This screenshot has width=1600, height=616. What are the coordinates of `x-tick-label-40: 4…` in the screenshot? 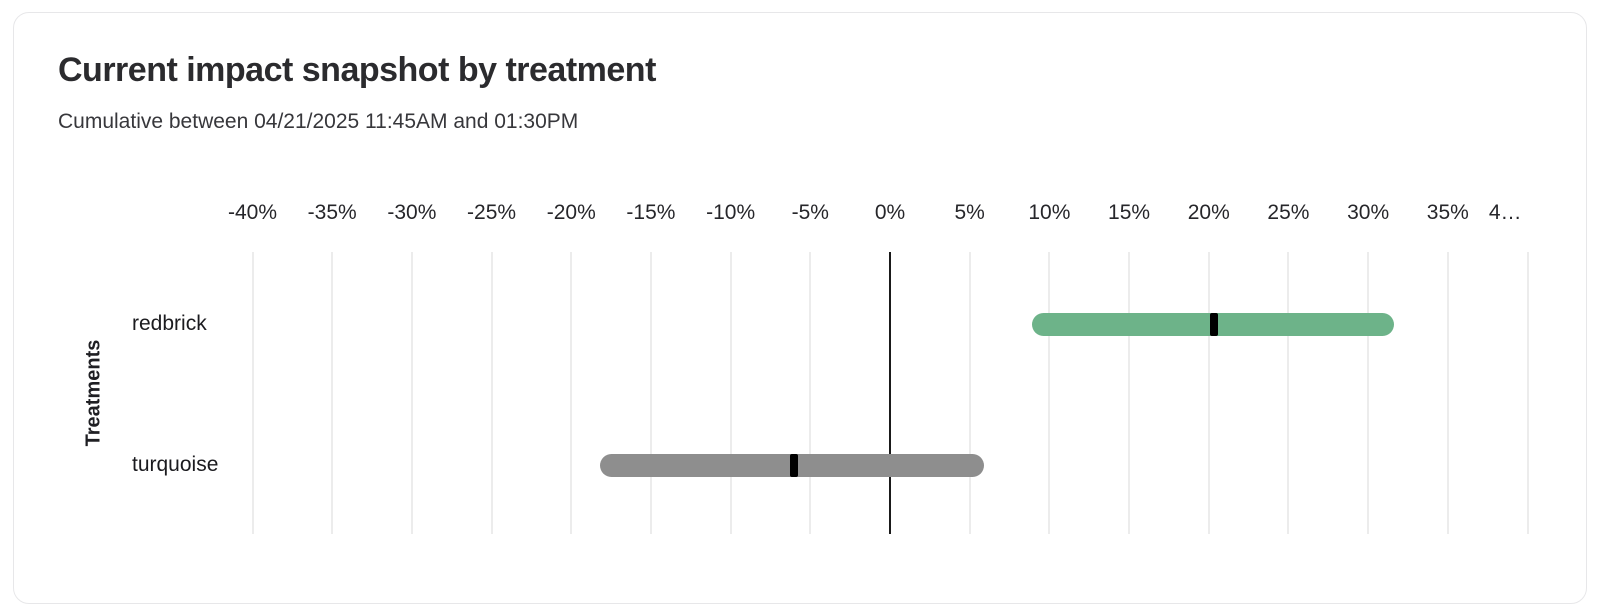 It's located at (1505, 212).